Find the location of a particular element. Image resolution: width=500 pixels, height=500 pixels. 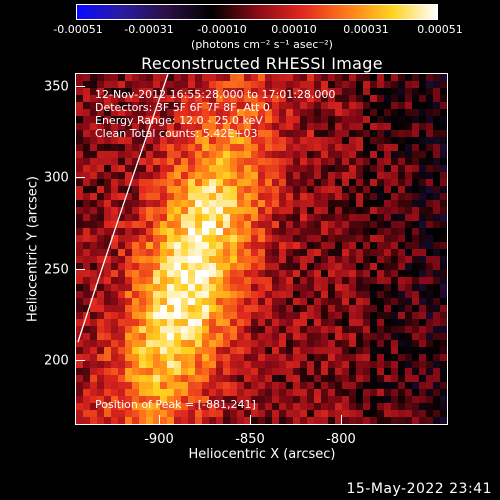

time-range-annotation: 12-Nov-2012 16:55:28.000 to 17:01:28.000 is located at coordinates (215, 94).